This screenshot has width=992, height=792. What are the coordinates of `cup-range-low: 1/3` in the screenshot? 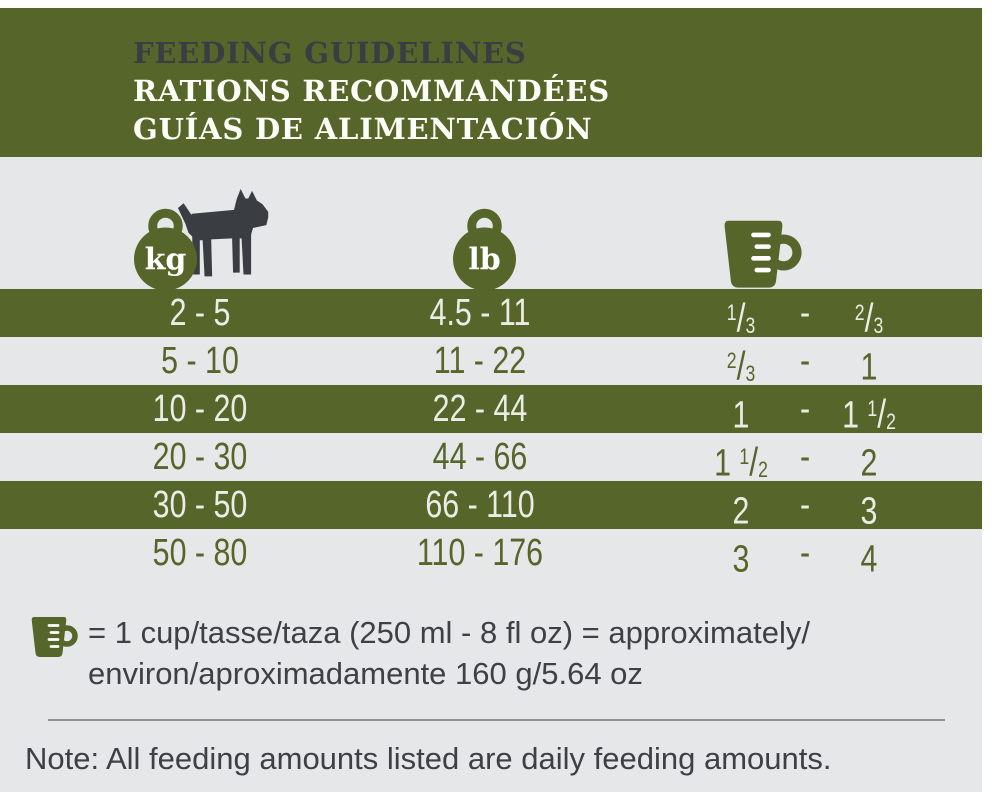 It's located at (741, 318).